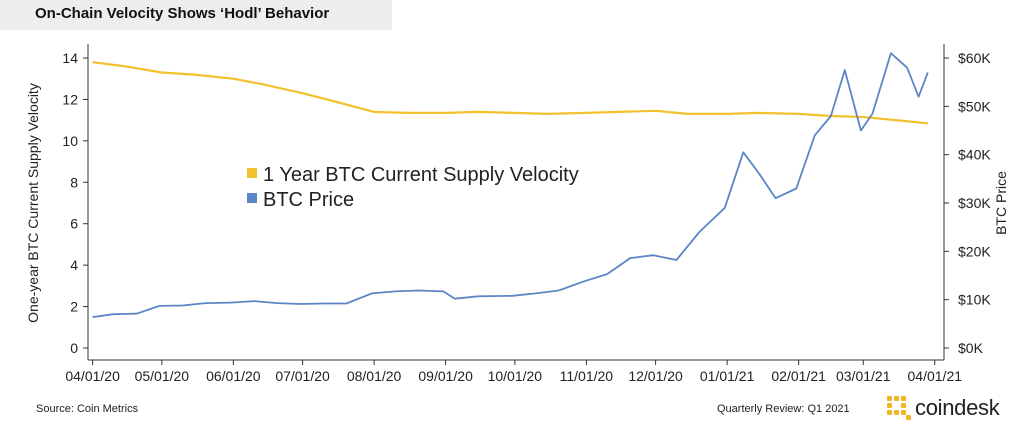  What do you see at coordinates (92, 376) in the screenshot?
I see `x-tick-label: 04/01/20` at bounding box center [92, 376].